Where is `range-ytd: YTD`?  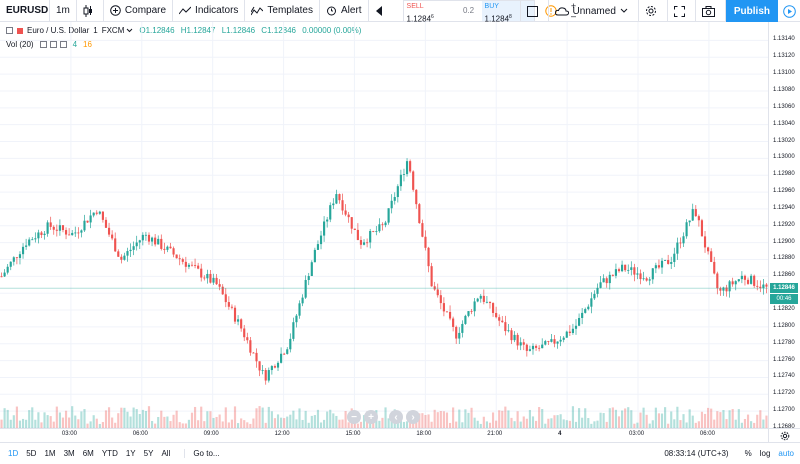
range-ytd: YTD is located at coordinates (109, 453).